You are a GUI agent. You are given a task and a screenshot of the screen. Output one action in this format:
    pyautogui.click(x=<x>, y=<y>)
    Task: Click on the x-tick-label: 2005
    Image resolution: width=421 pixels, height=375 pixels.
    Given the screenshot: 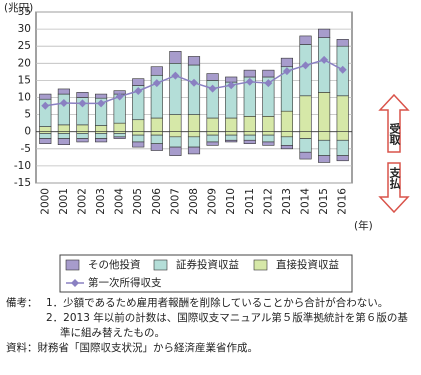 What is the action you would take?
    pyautogui.click(x=138, y=201)
    